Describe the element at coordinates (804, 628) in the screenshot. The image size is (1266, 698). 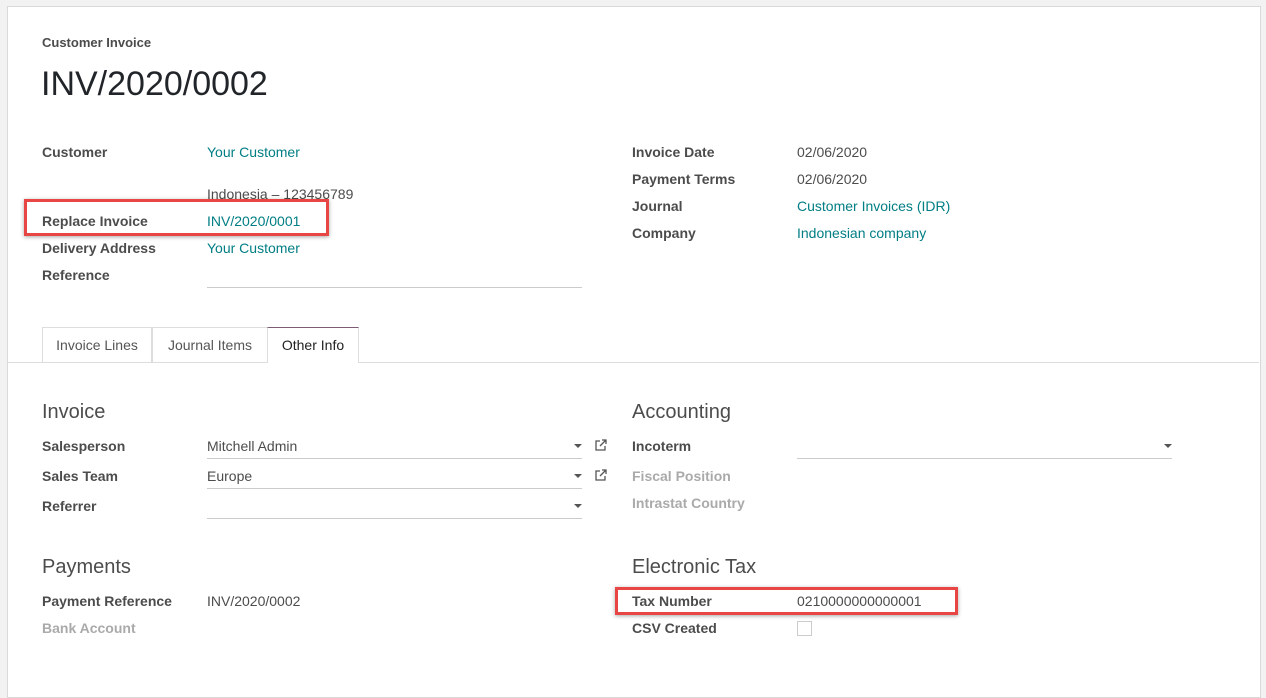
I see `csv-created-checkbox` at that location.